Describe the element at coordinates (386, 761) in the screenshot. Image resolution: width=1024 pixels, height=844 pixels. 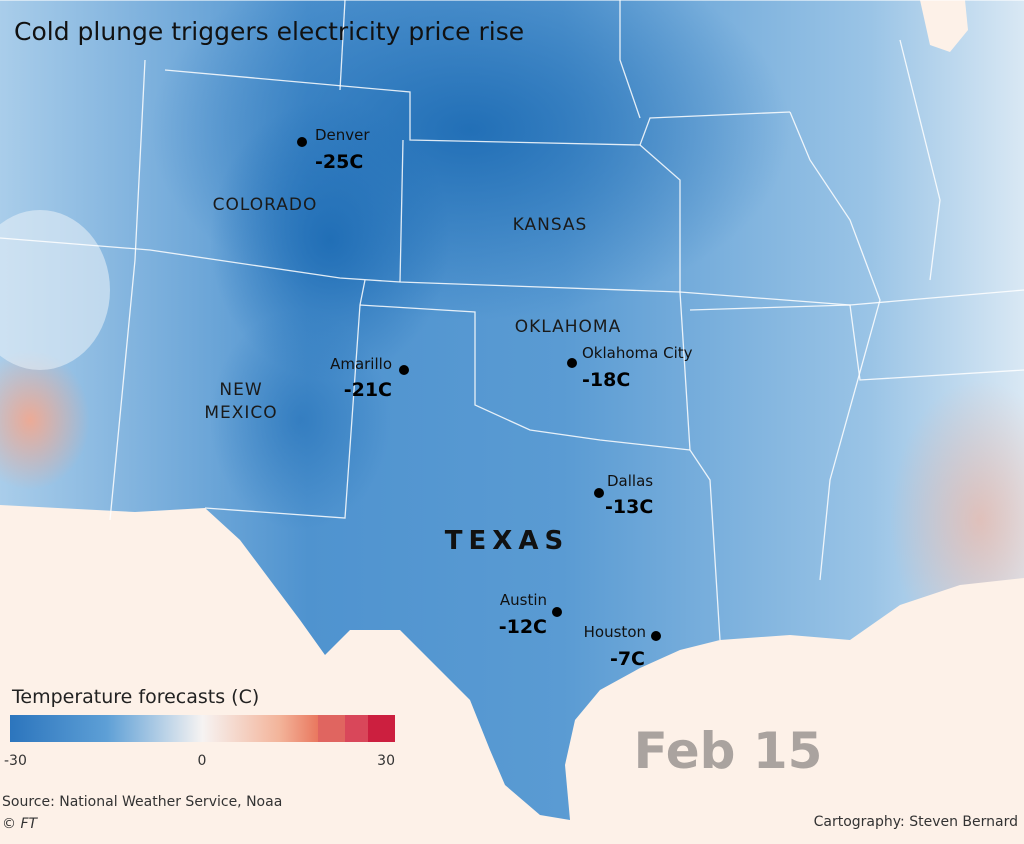
I see `legend-tick: 30` at that location.